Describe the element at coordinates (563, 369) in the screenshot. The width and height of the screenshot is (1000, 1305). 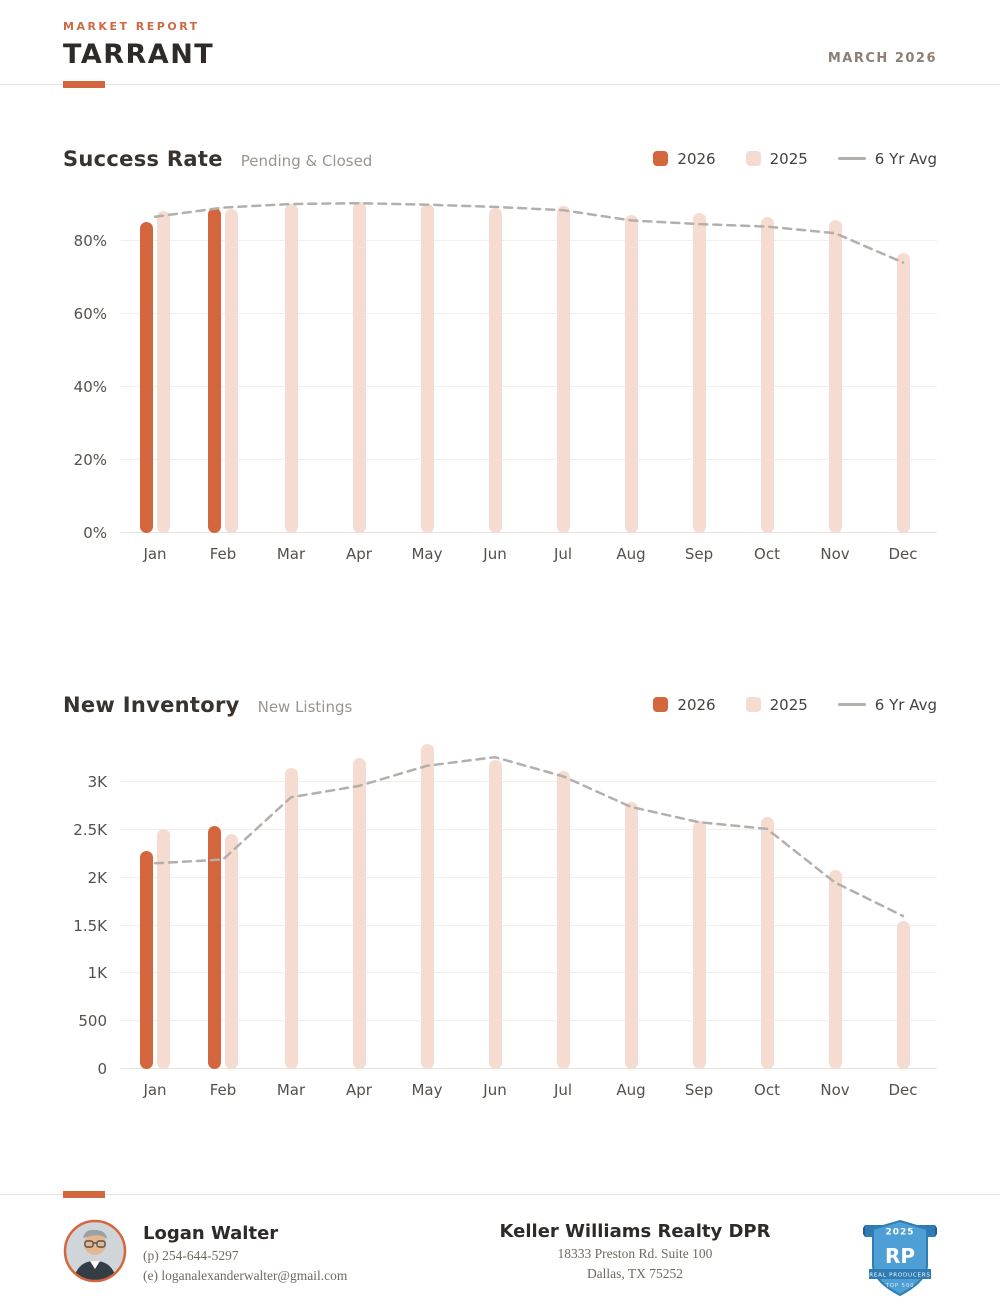
I see `bar-2025-jul` at that location.